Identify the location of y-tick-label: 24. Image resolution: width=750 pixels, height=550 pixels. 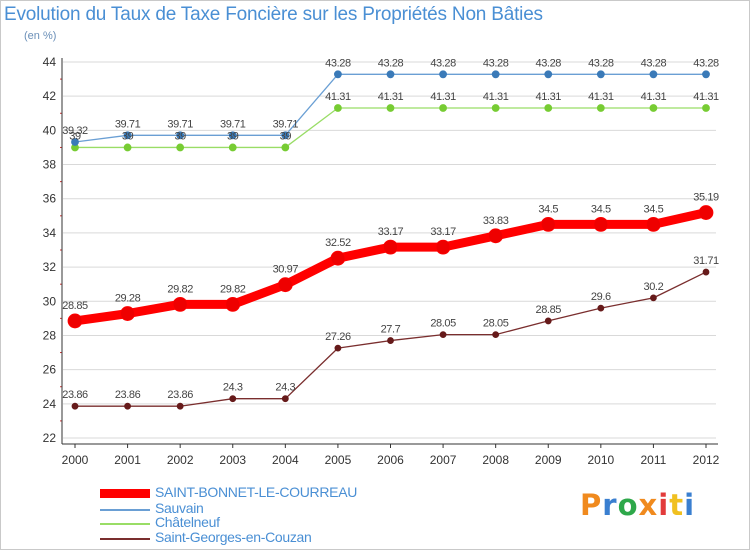
(50, 404).